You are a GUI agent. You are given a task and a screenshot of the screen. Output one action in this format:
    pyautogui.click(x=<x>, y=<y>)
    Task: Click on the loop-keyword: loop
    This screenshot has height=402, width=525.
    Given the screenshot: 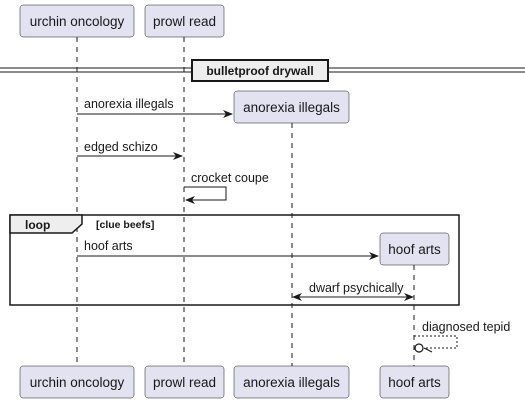 What is the action you would take?
    pyautogui.click(x=37, y=225)
    